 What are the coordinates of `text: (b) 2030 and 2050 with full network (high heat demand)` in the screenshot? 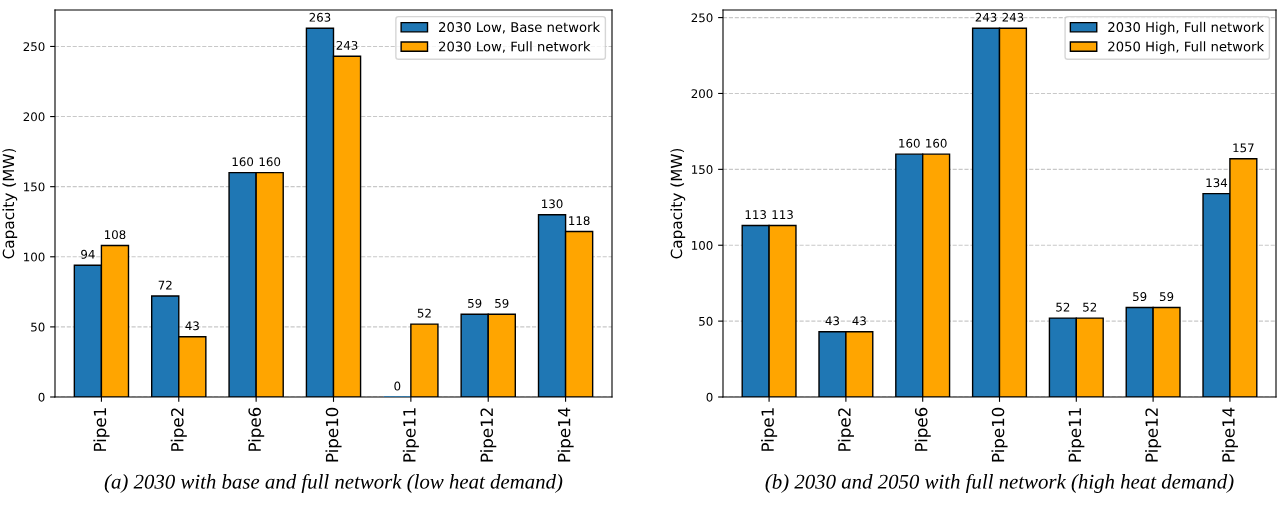 It's located at (999, 483).